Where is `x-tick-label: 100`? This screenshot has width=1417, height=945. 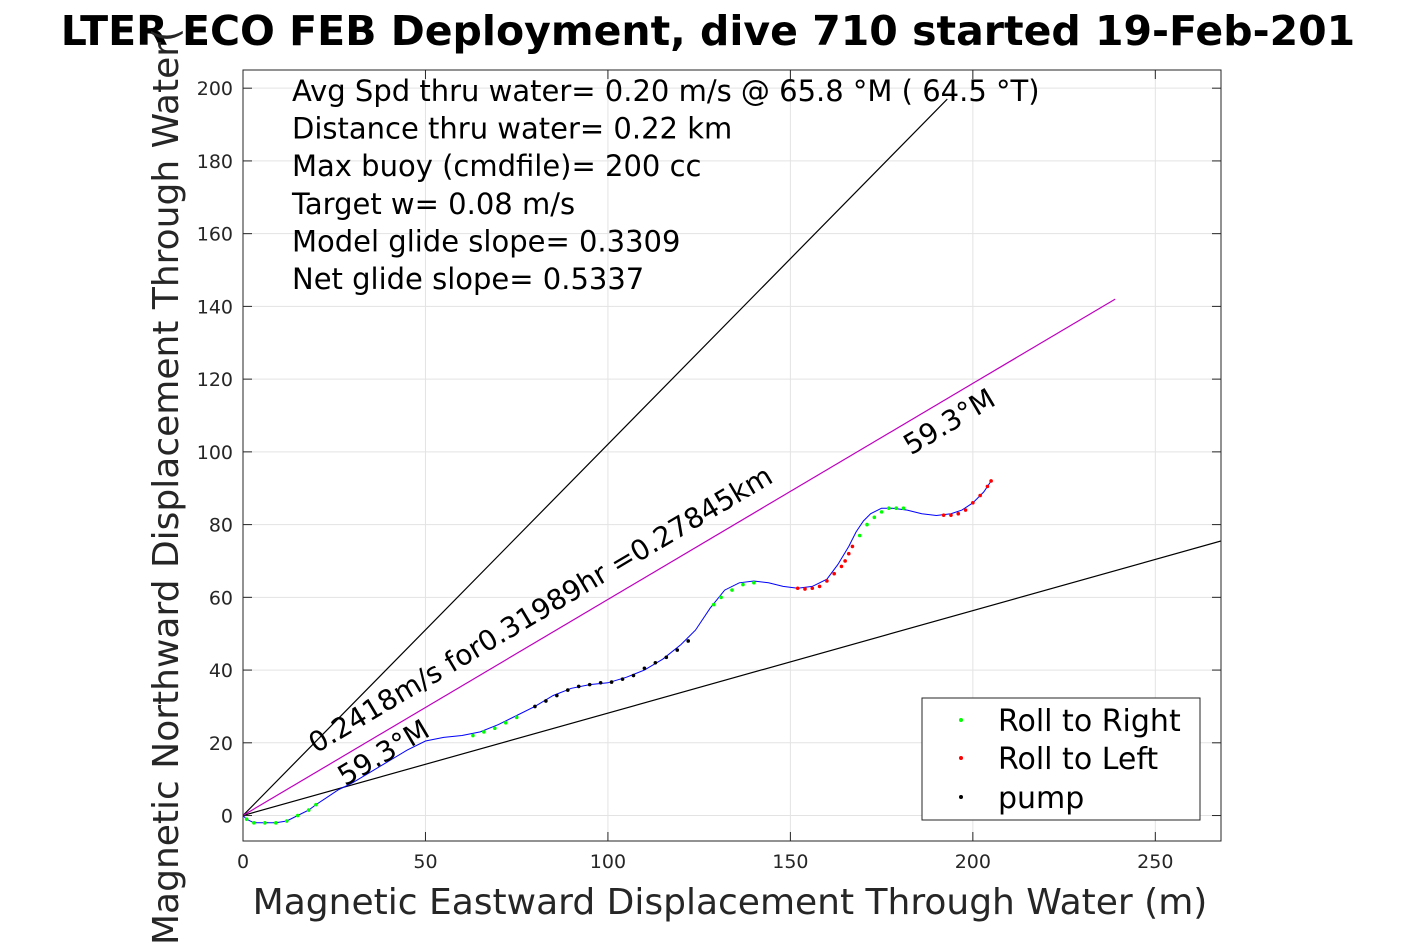 x-tick-label: 100 is located at coordinates (608, 862).